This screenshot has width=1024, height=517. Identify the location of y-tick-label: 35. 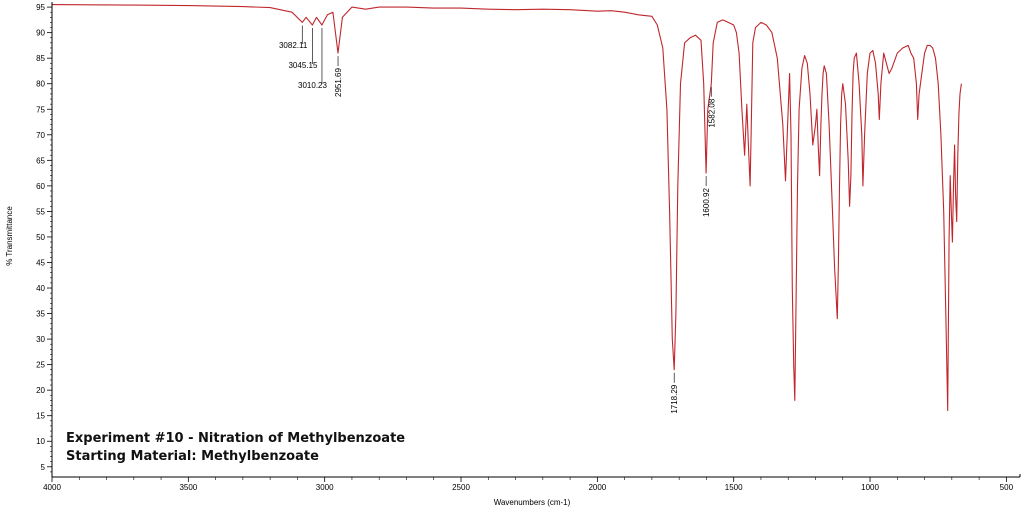
(40, 314).